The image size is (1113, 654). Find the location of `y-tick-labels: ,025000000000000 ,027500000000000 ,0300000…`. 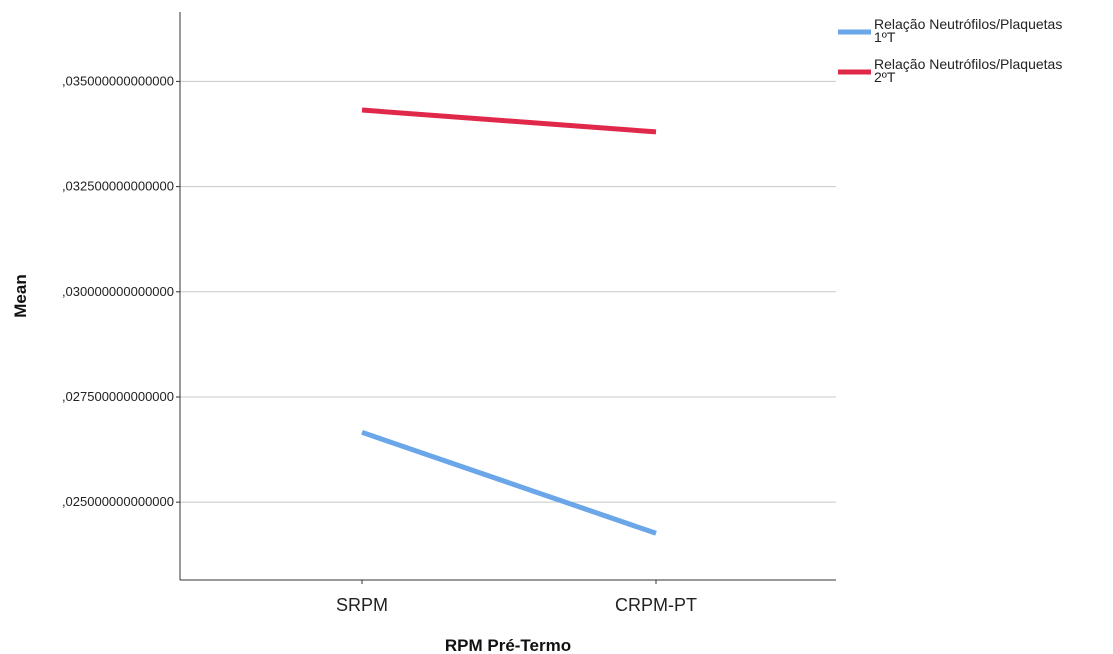

y-tick-labels: ,025000000000000 ,027500000000000 ,0300000… is located at coordinates (121, 291).